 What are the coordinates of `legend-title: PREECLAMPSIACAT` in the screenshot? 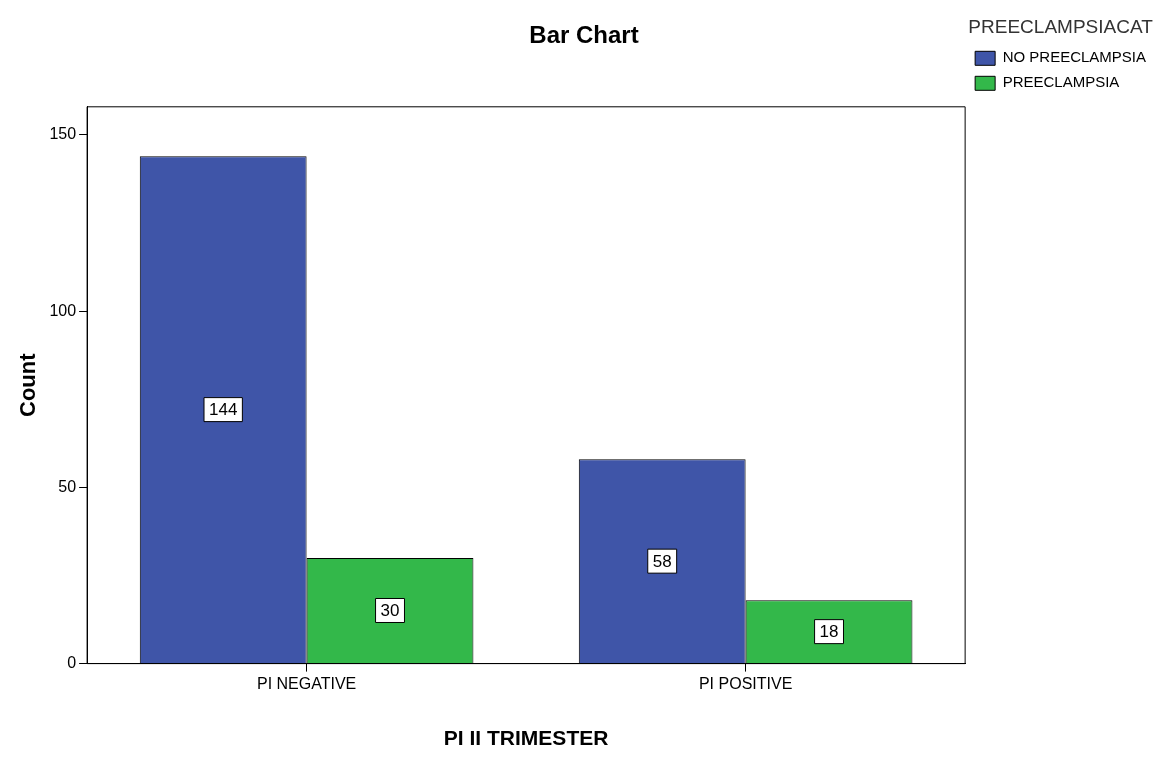 It's located at (1061, 26).